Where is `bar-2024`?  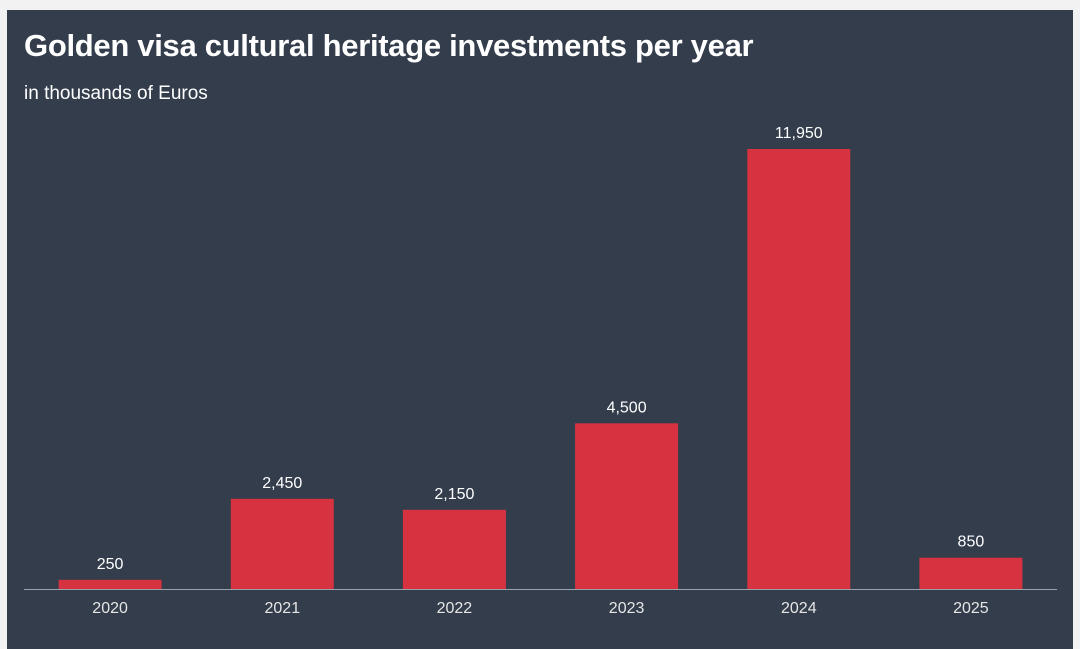 bar-2024 is located at coordinates (799, 369).